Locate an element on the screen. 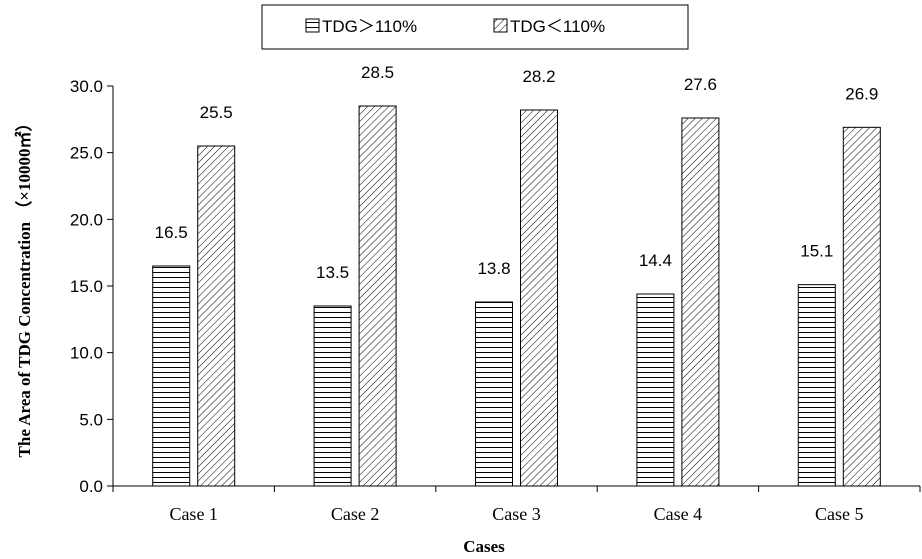 The height and width of the screenshot is (559, 922). x-category-label: Case 5 is located at coordinates (839, 514).